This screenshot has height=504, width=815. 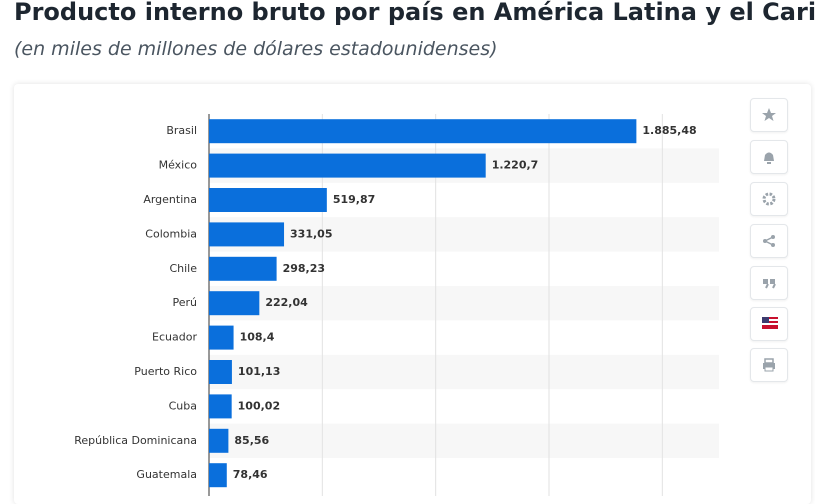 I want to click on y-tick-label: Perú, so click(x=184, y=302).